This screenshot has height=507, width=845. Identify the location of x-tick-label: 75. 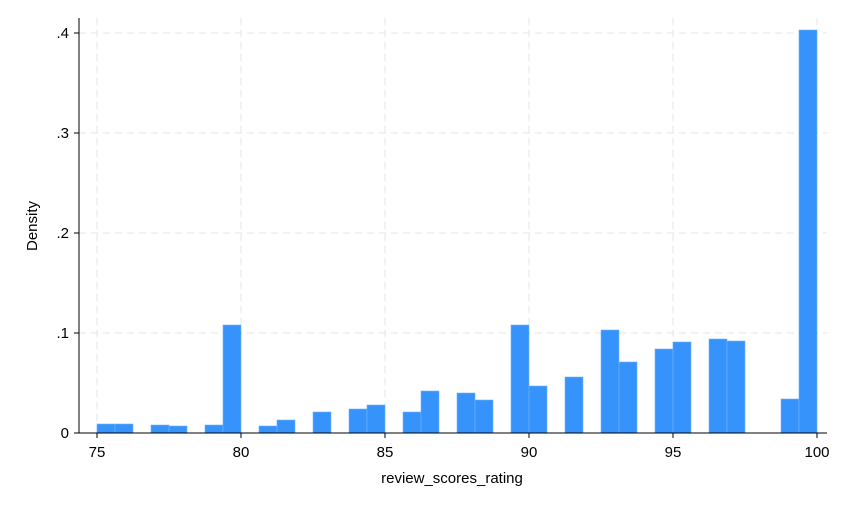
(97, 452).